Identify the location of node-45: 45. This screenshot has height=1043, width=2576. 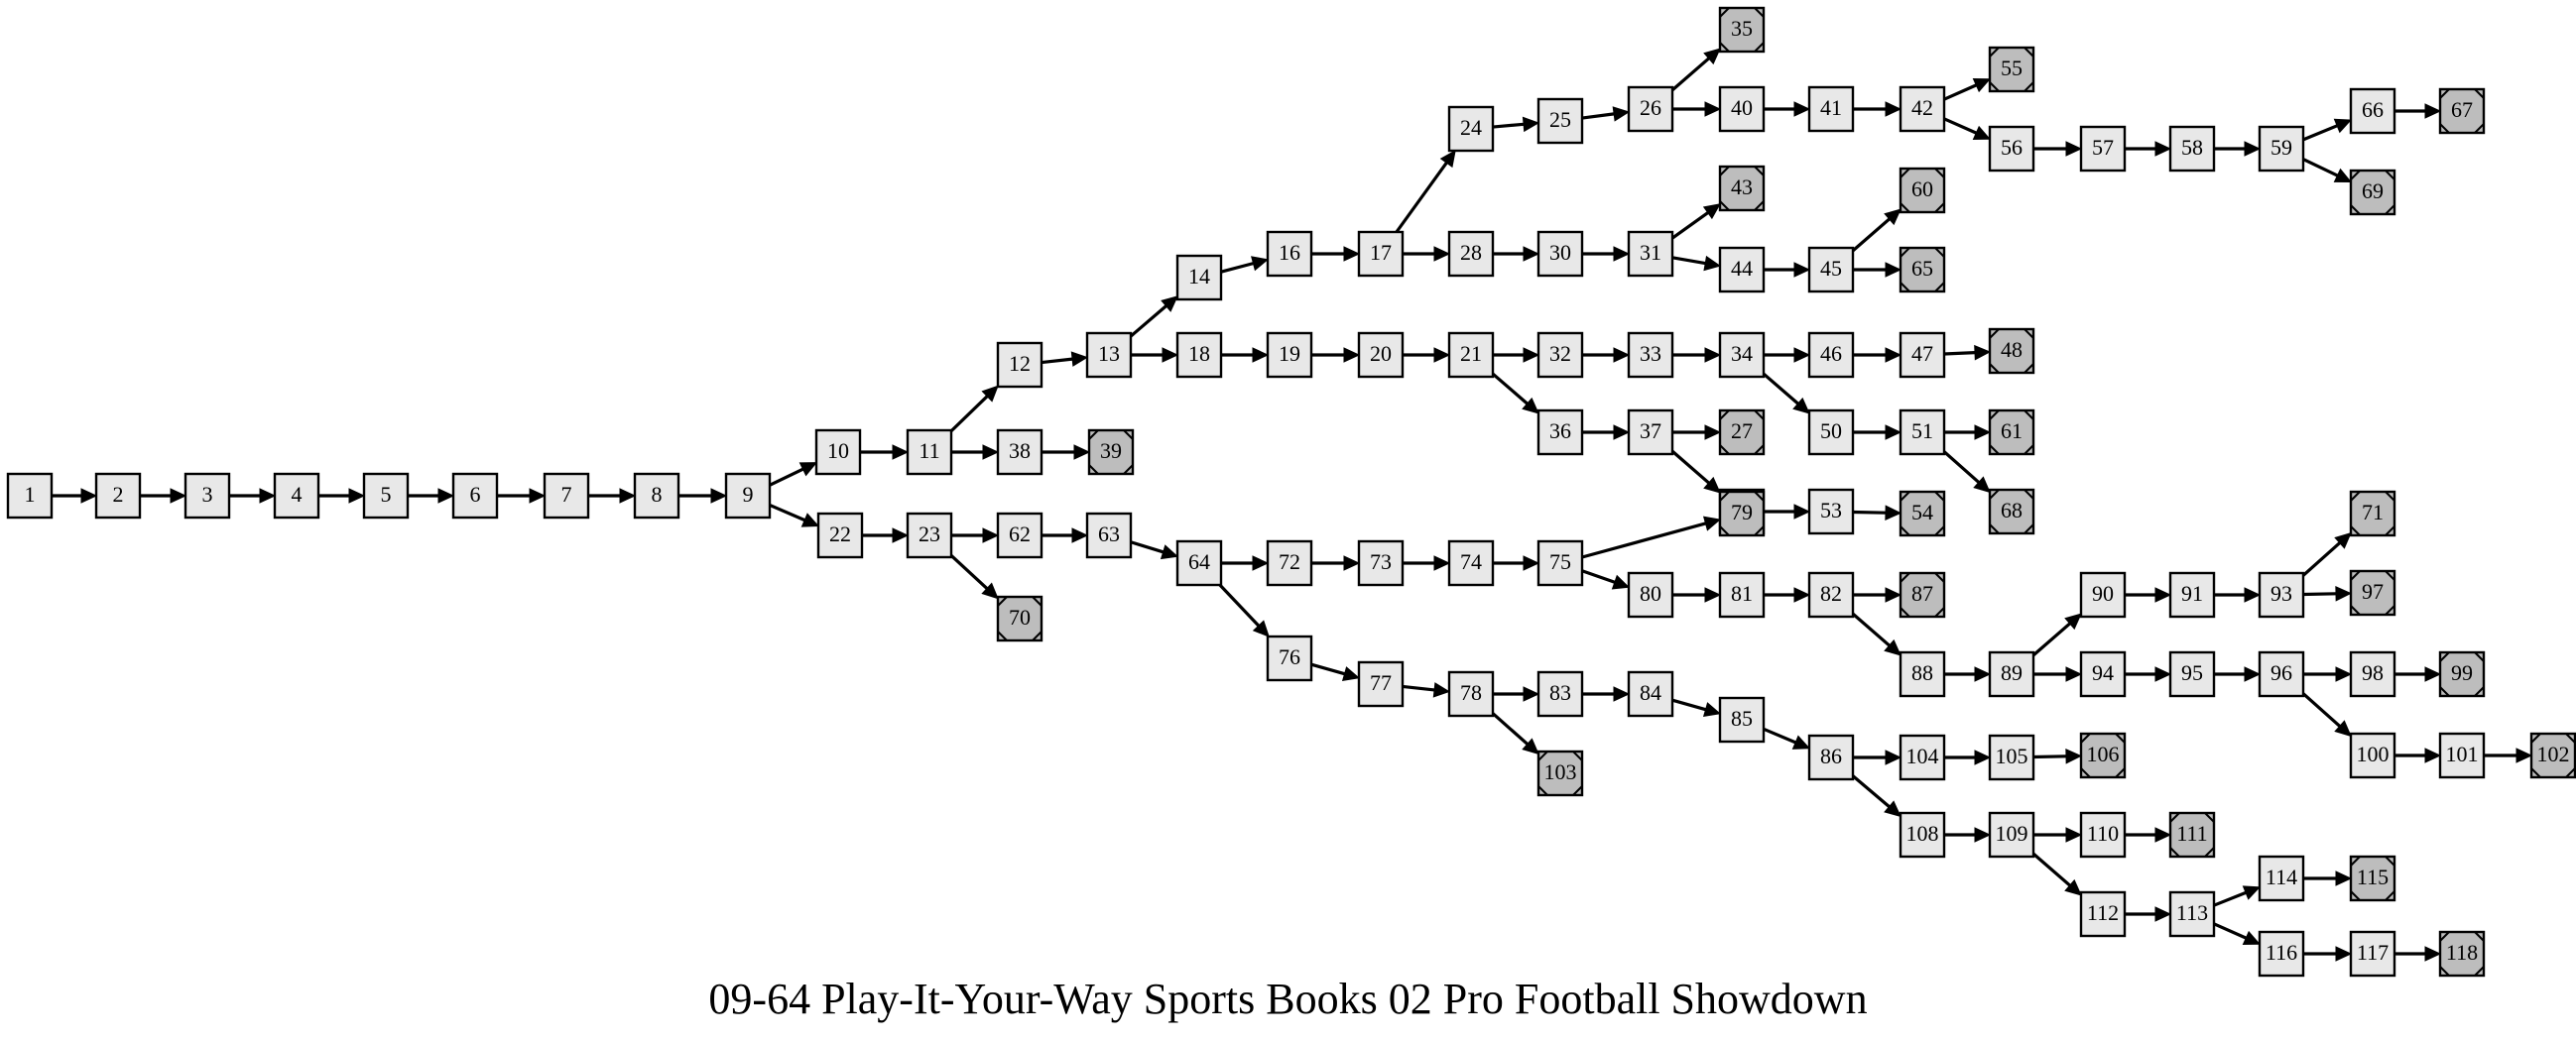
(1831, 269).